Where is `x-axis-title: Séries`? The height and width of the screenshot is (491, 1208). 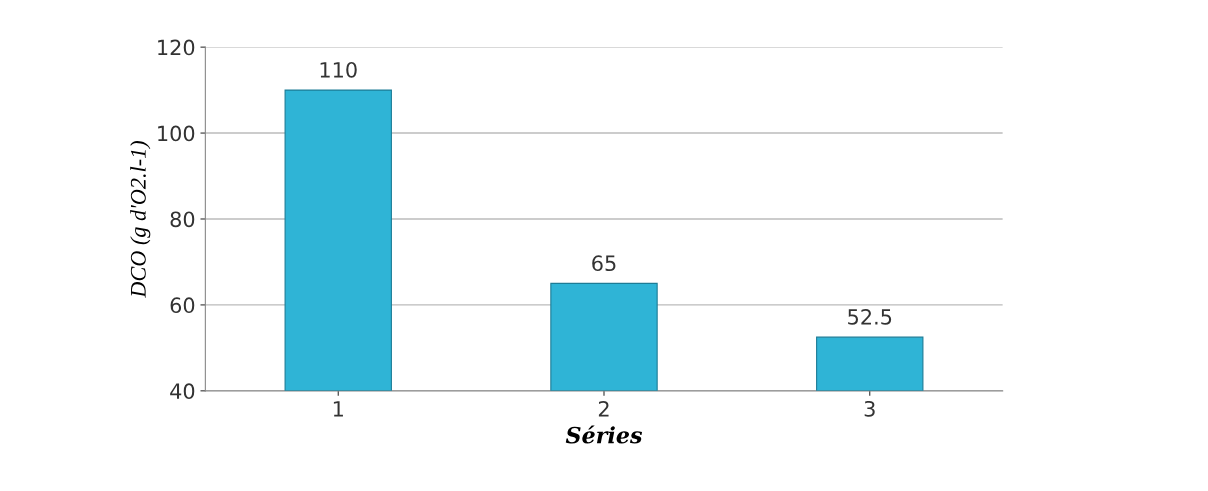
x-axis-title: Séries is located at coordinates (604, 434).